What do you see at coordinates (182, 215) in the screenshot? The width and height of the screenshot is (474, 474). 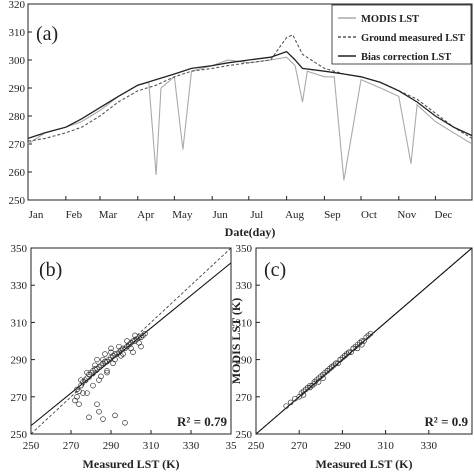 I see `panel-a-x-tick-label: May` at bounding box center [182, 215].